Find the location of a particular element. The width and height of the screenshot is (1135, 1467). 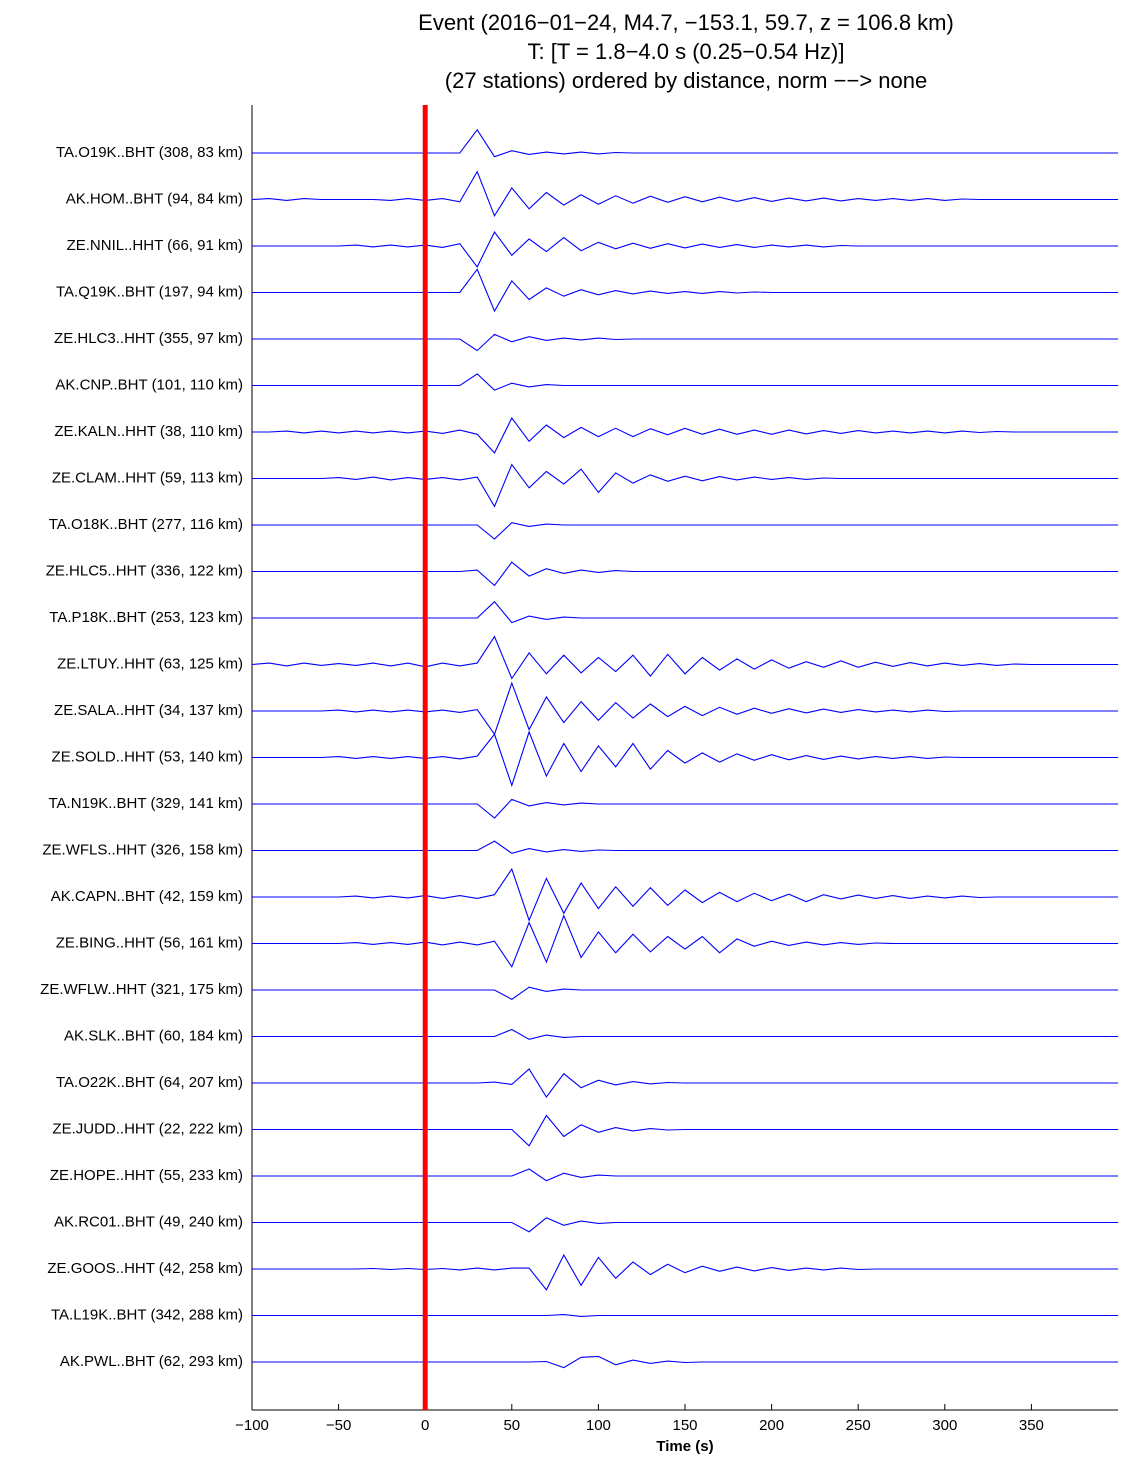

station-label: TA.O18K..BHT (277, 116 km) is located at coordinates (146, 524).